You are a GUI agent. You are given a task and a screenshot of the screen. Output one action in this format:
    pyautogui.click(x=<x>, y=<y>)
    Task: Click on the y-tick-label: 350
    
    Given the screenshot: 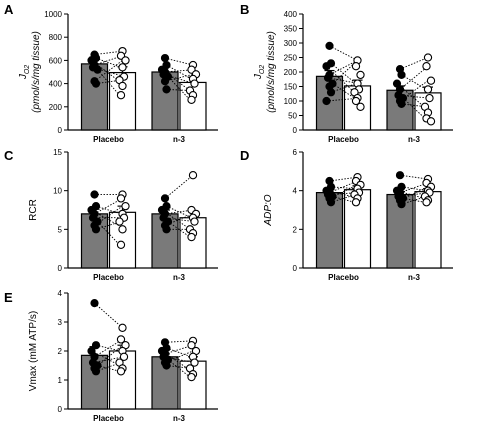 What is the action you would take?
    pyautogui.click(x=291, y=29)
    